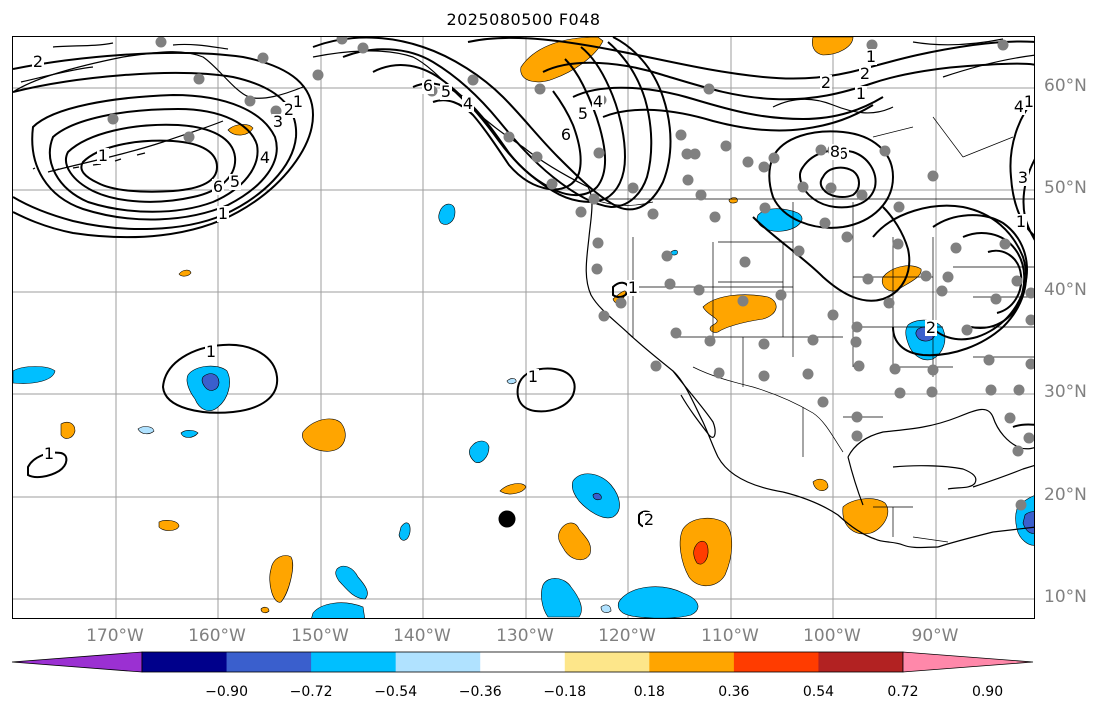 The width and height of the screenshot is (1105, 712). Describe the element at coordinates (832, 636) in the screenshot. I see `lon-label: 100°W` at that location.